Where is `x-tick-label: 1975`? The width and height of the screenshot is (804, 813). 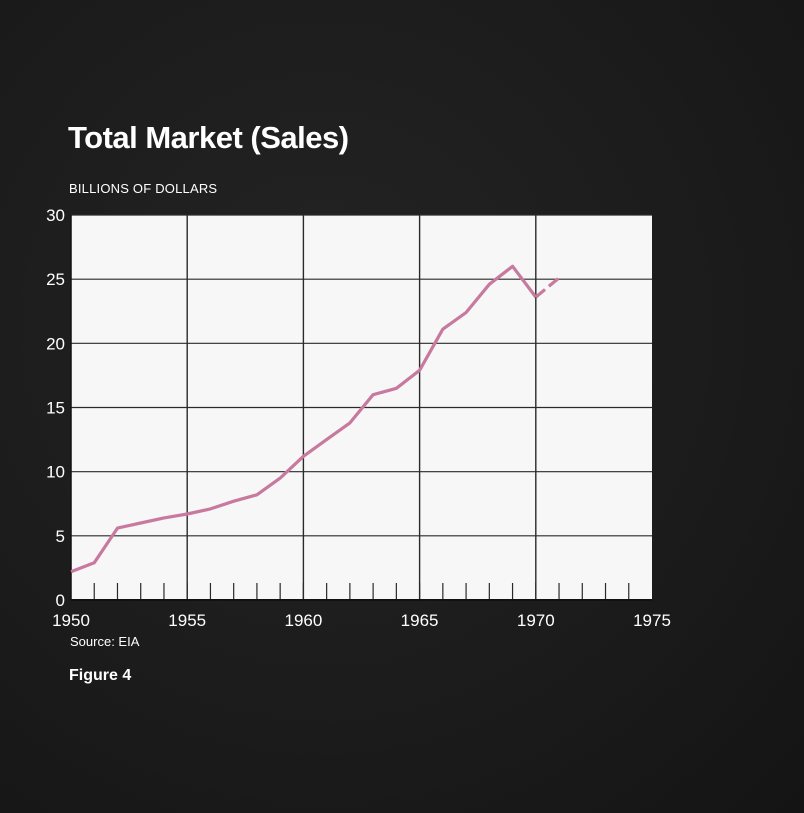 x-tick-label: 1975 is located at coordinates (652, 620).